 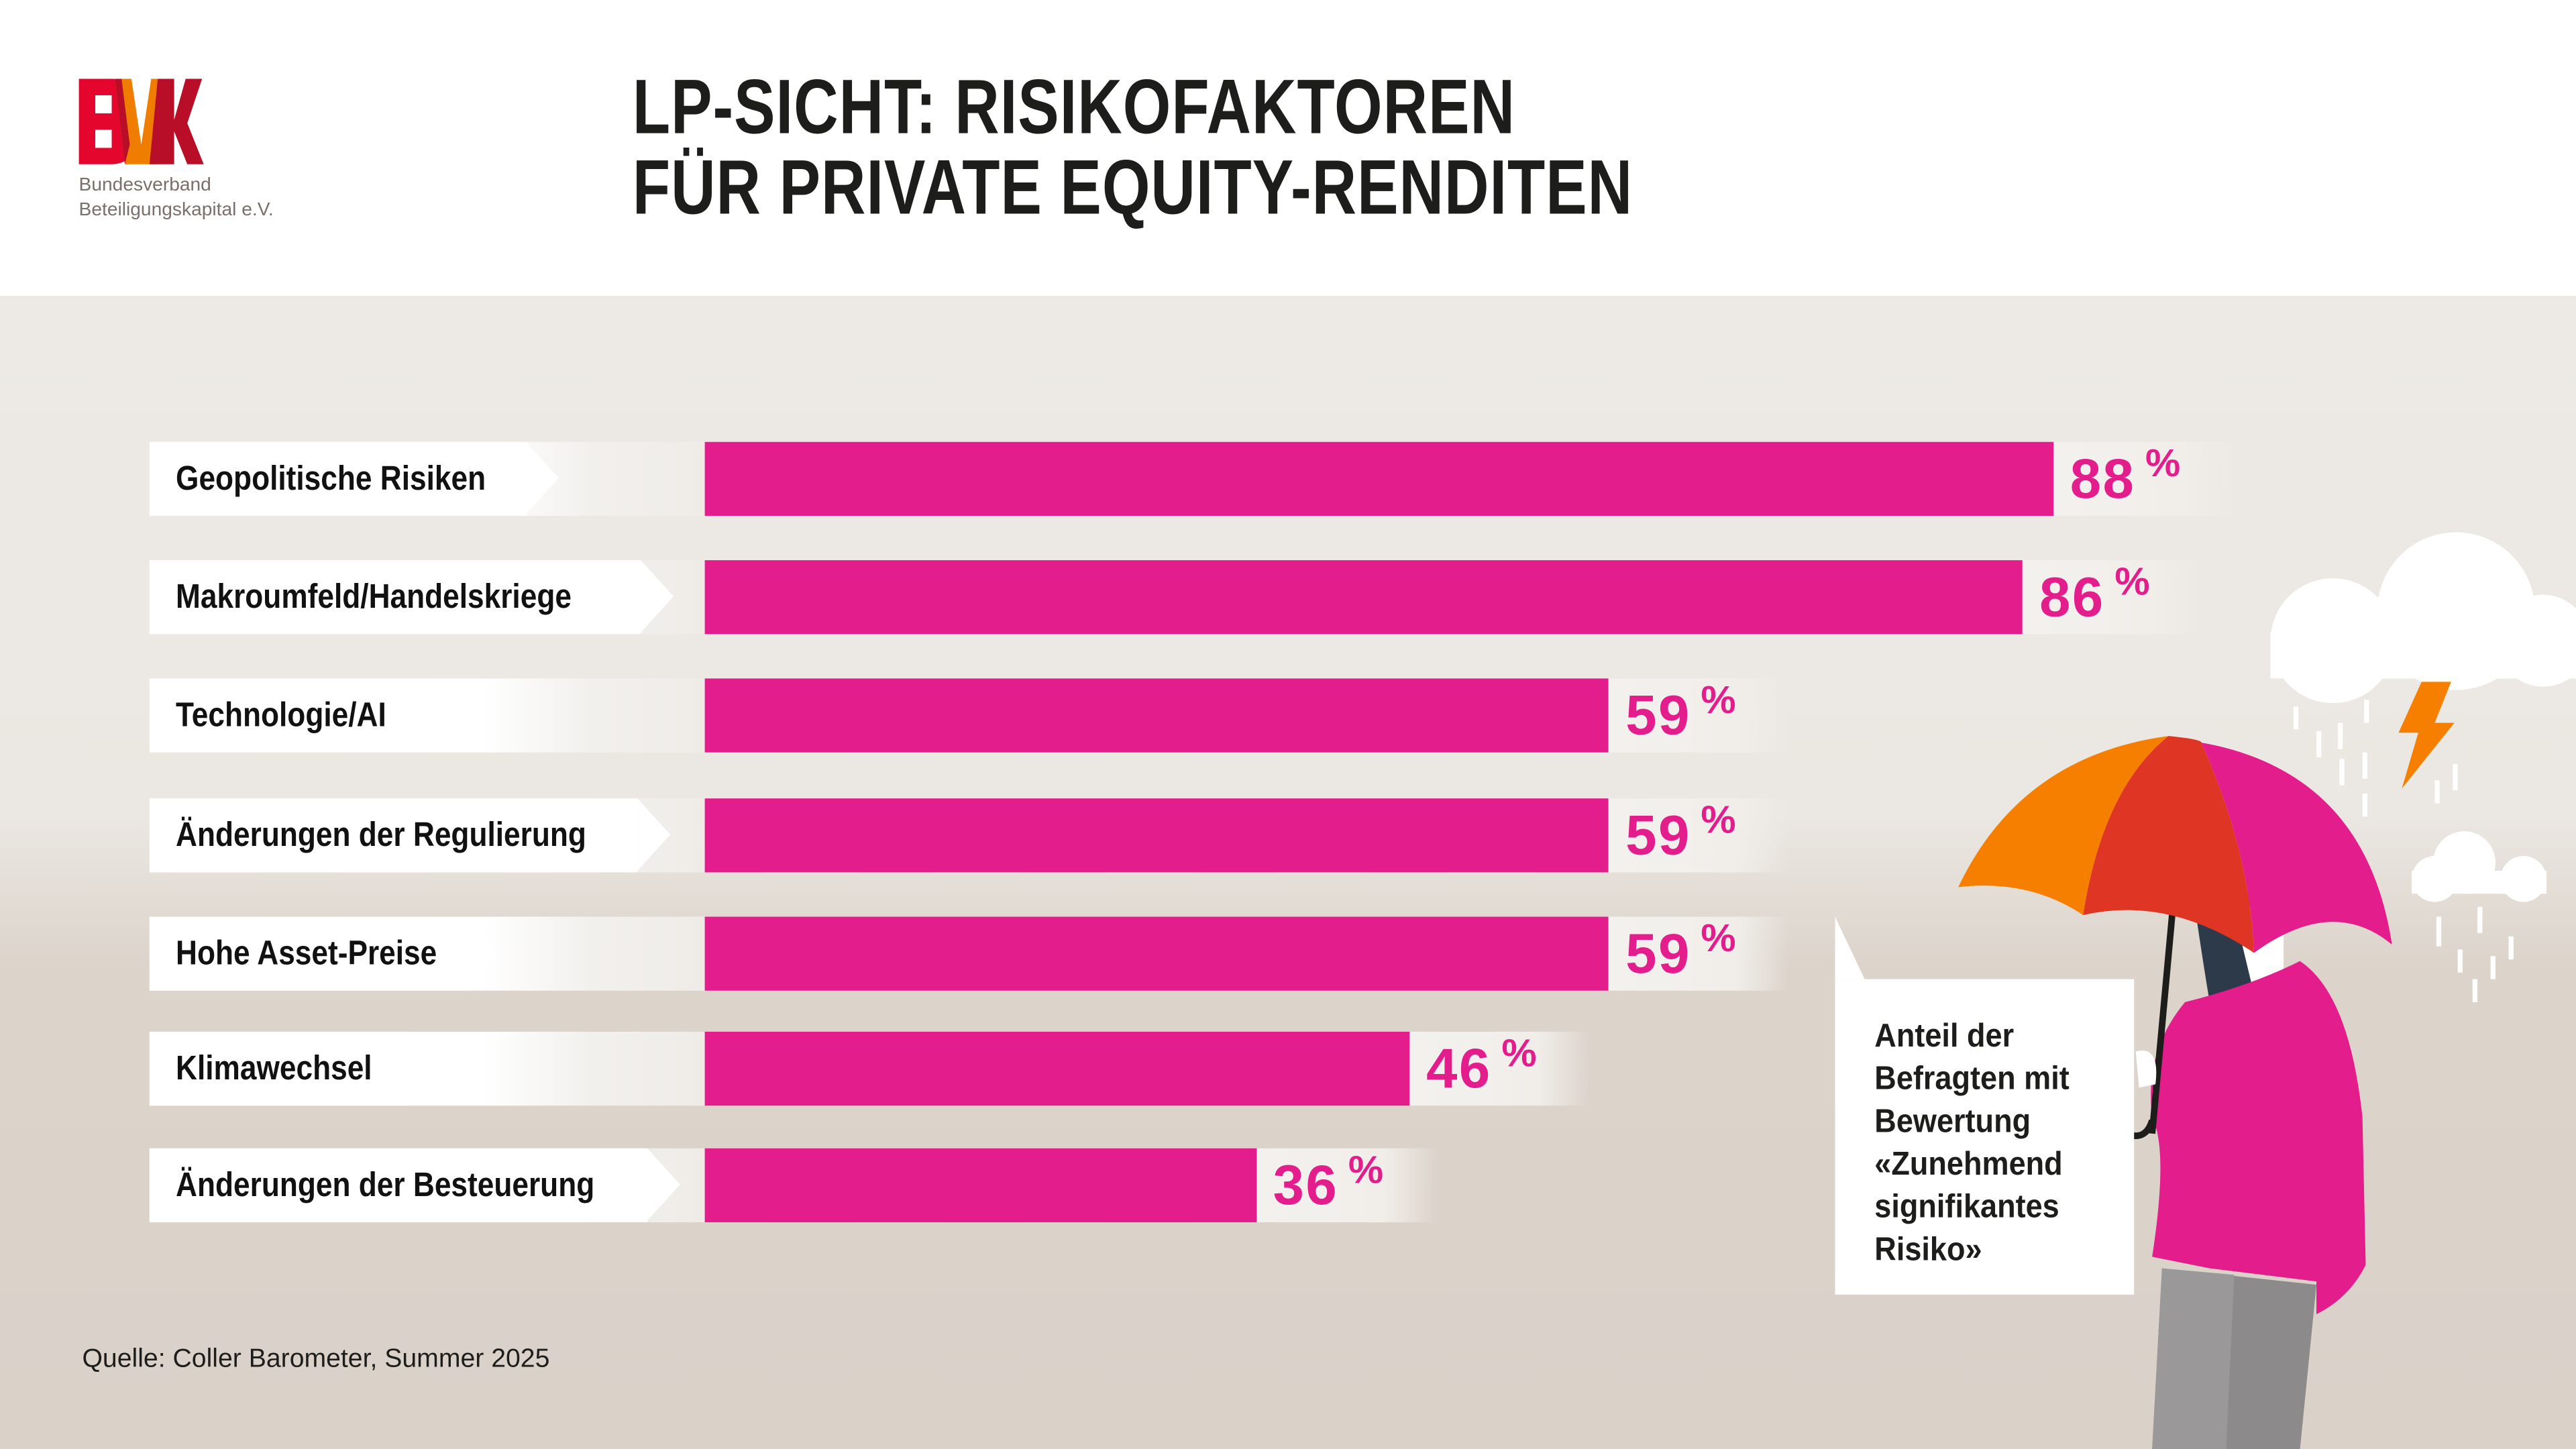 What do you see at coordinates (2072, 597) in the screenshot?
I see `value-number: 86` at bounding box center [2072, 597].